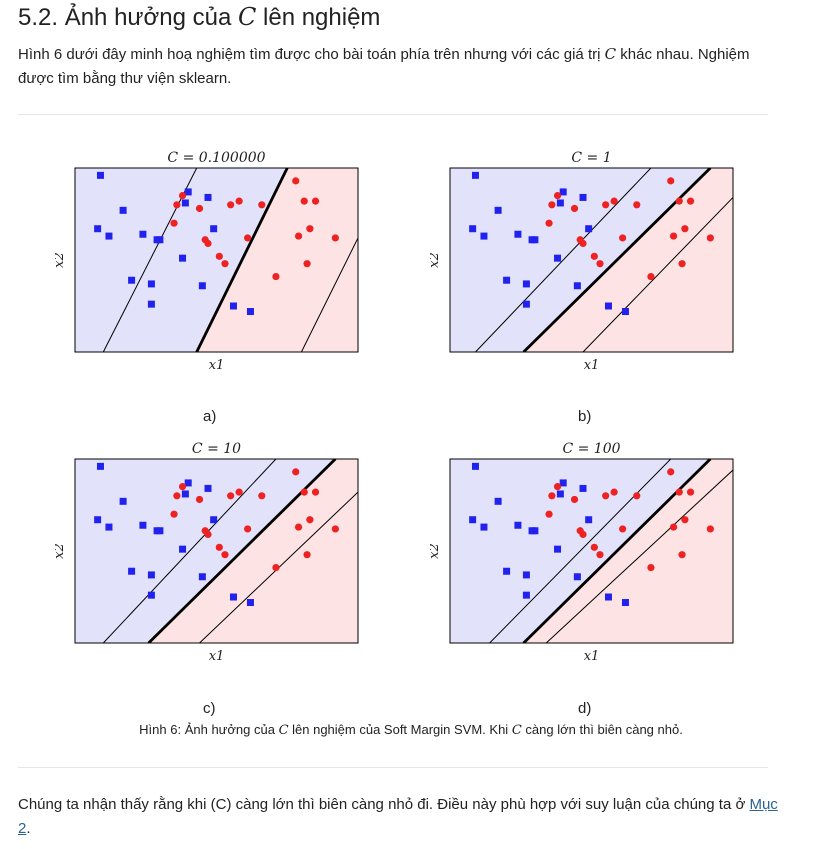 The height and width of the screenshot is (849, 822). What do you see at coordinates (242, 260) in the screenshot?
I see `decision-boundary` at bounding box center [242, 260].